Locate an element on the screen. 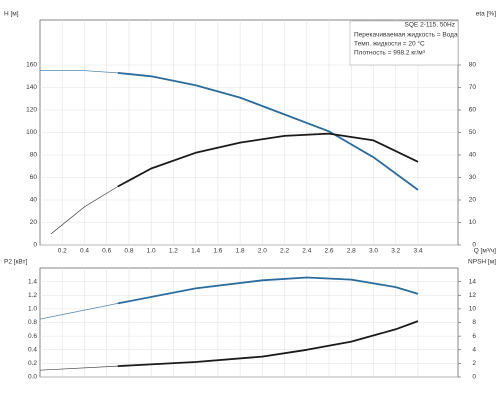 The width and height of the screenshot is (500, 405). info-line: Плотность = 998.2 кг/м³ is located at coordinates (390, 53).